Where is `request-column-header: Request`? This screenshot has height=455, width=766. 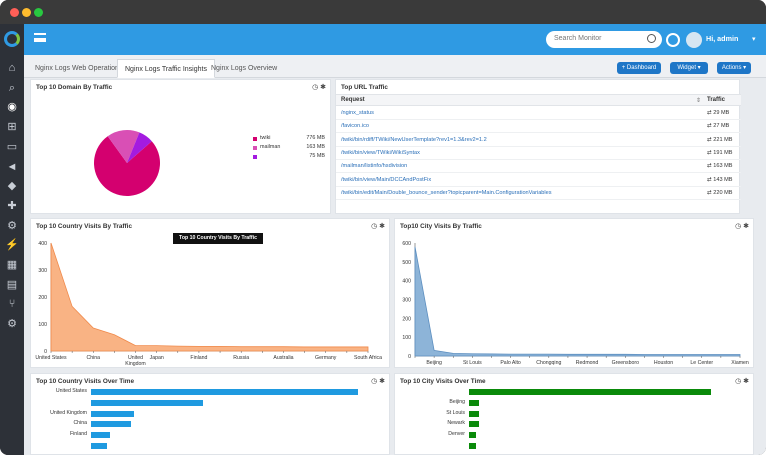
request-column-header: Request is located at coordinates (353, 100).